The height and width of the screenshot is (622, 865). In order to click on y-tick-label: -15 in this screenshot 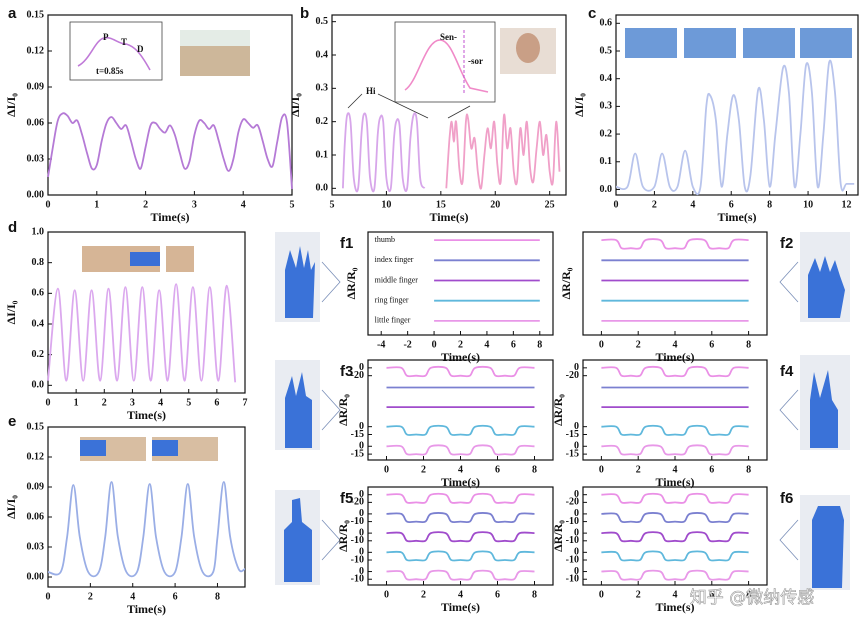, I will do `click(357, 434)`.